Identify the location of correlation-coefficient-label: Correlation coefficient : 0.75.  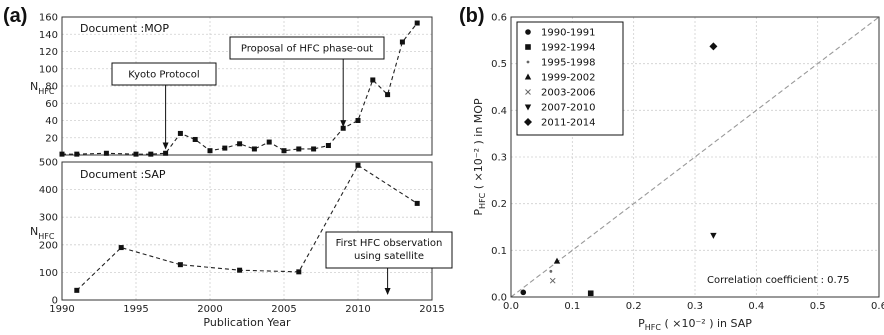
(778, 280).